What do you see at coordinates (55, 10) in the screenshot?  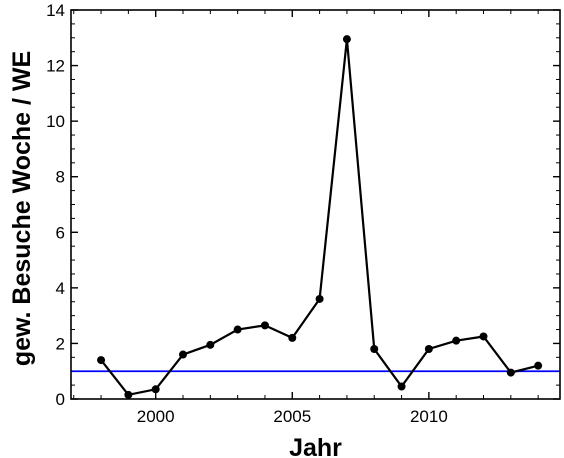 I see `y-tick-label: 14` at bounding box center [55, 10].